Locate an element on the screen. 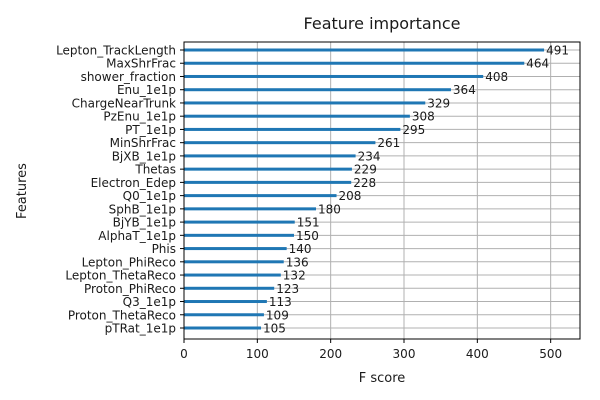 The image size is (600, 400). data-label: 261 is located at coordinates (388, 143).